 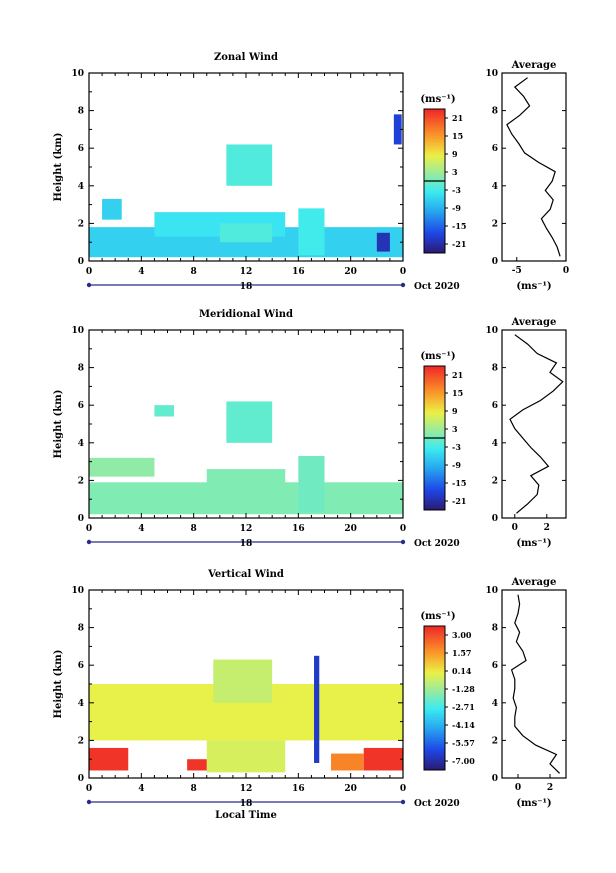 What do you see at coordinates (463, 689) in the screenshot?
I see `colorbar-tick-label: -1.28` at bounding box center [463, 689].